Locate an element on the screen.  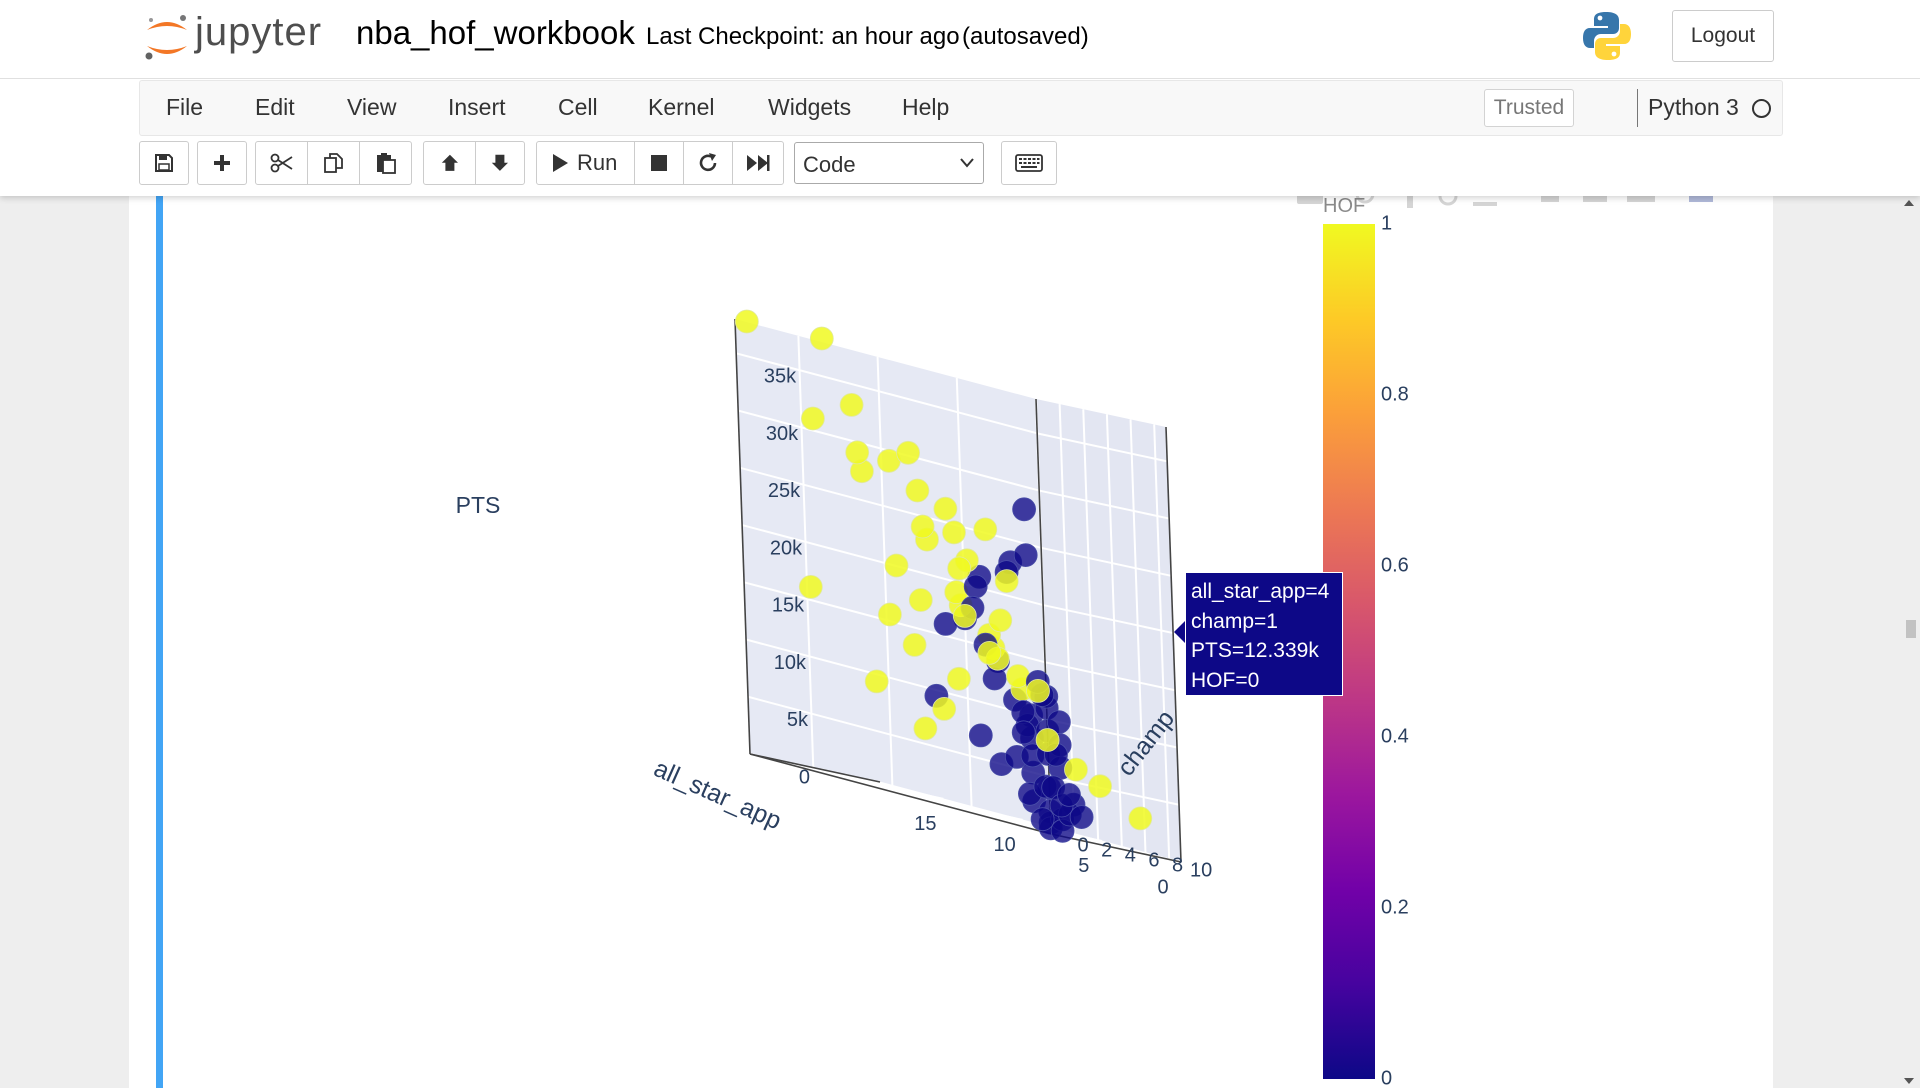
scrollbar-thumb is located at coordinates (1911, 629).